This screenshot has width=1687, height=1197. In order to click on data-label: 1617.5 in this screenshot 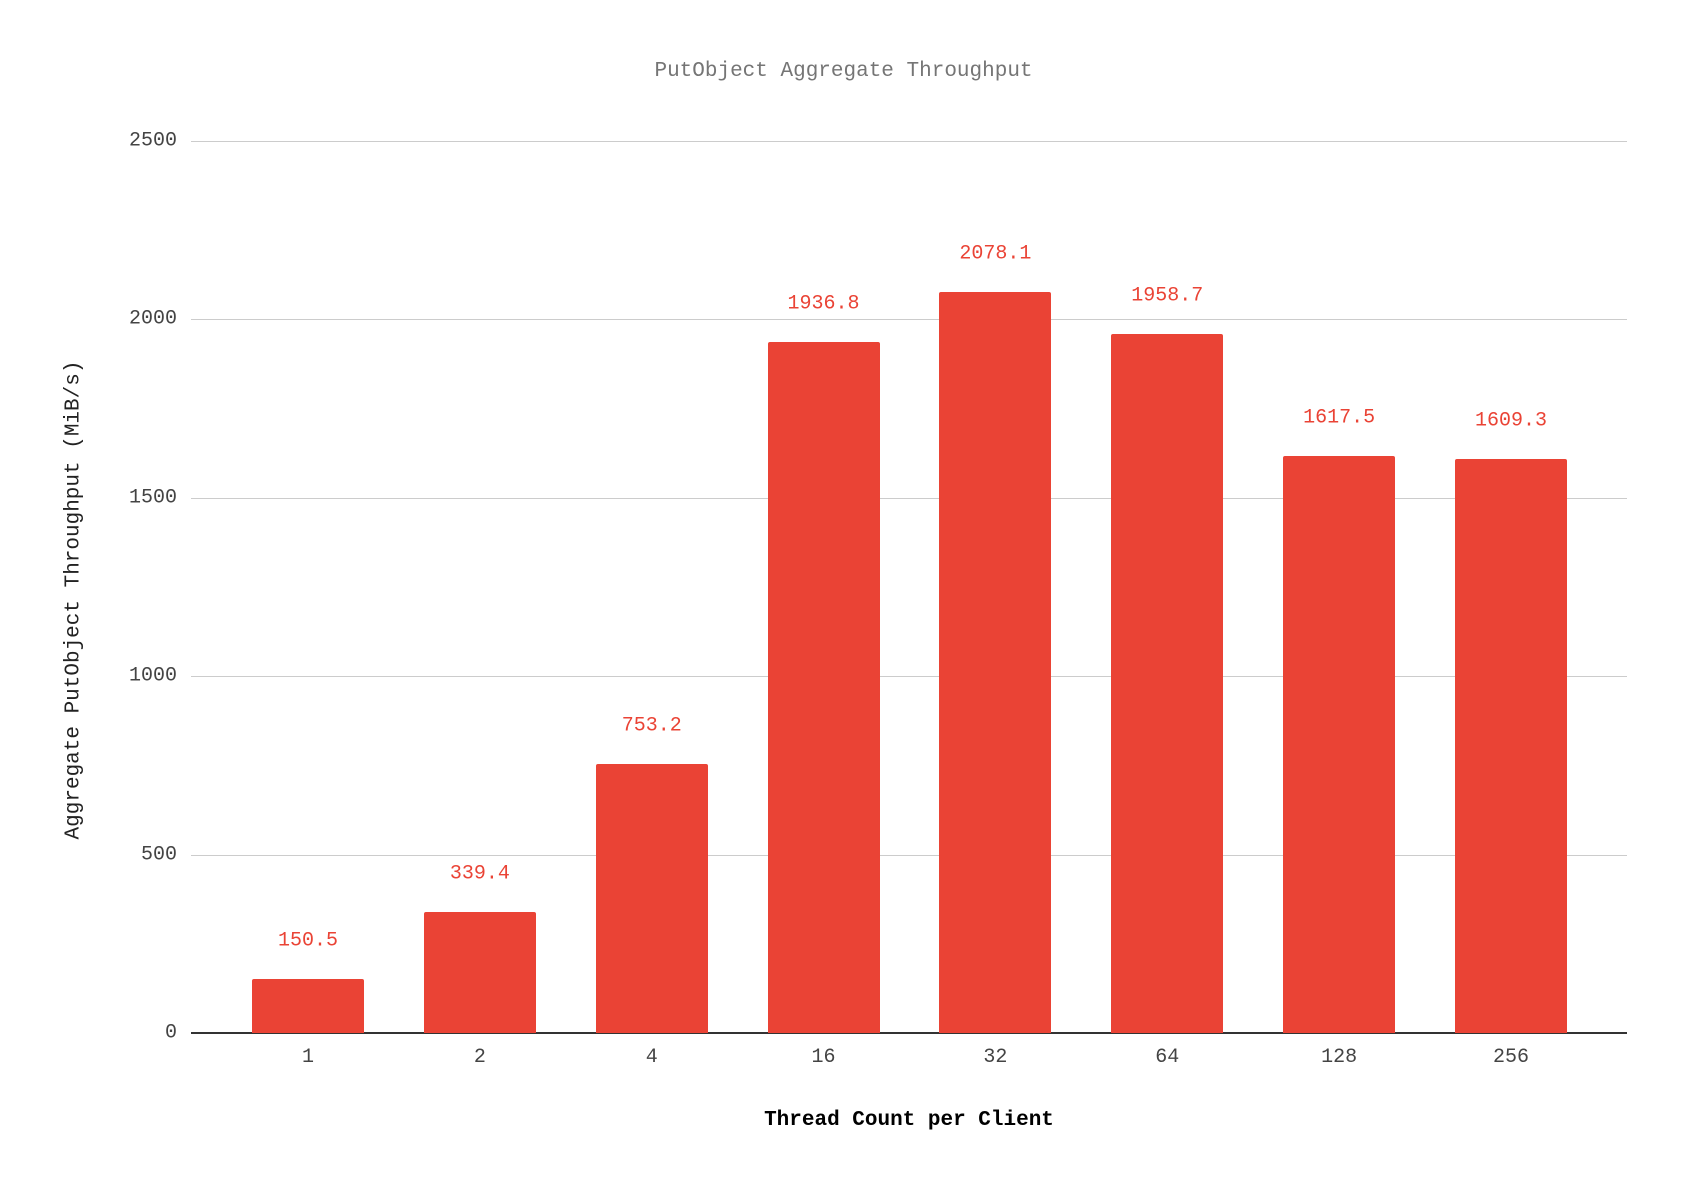, I will do `click(1339, 418)`.